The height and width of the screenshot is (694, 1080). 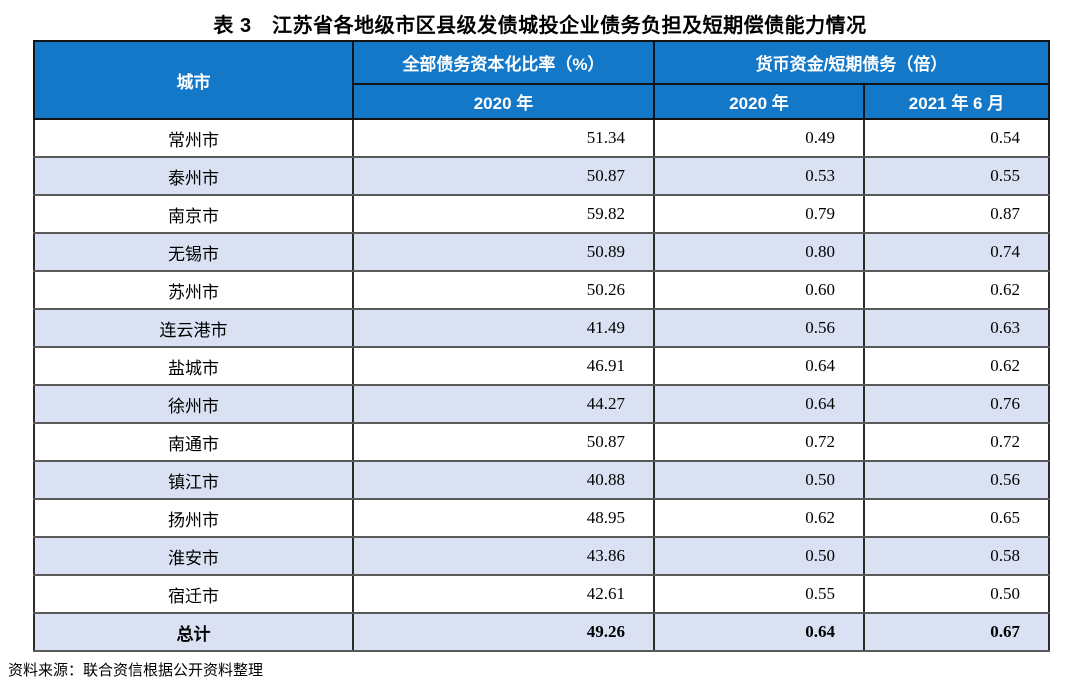 What do you see at coordinates (503, 214) in the screenshot?
I see `ratio-2020-cell: 59.82` at bounding box center [503, 214].